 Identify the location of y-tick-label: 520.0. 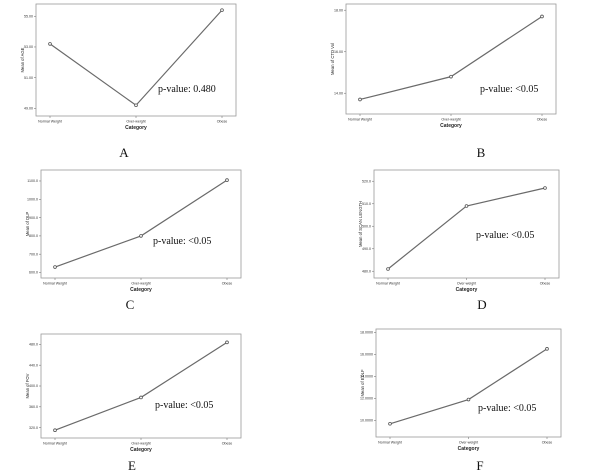
(366, 181).